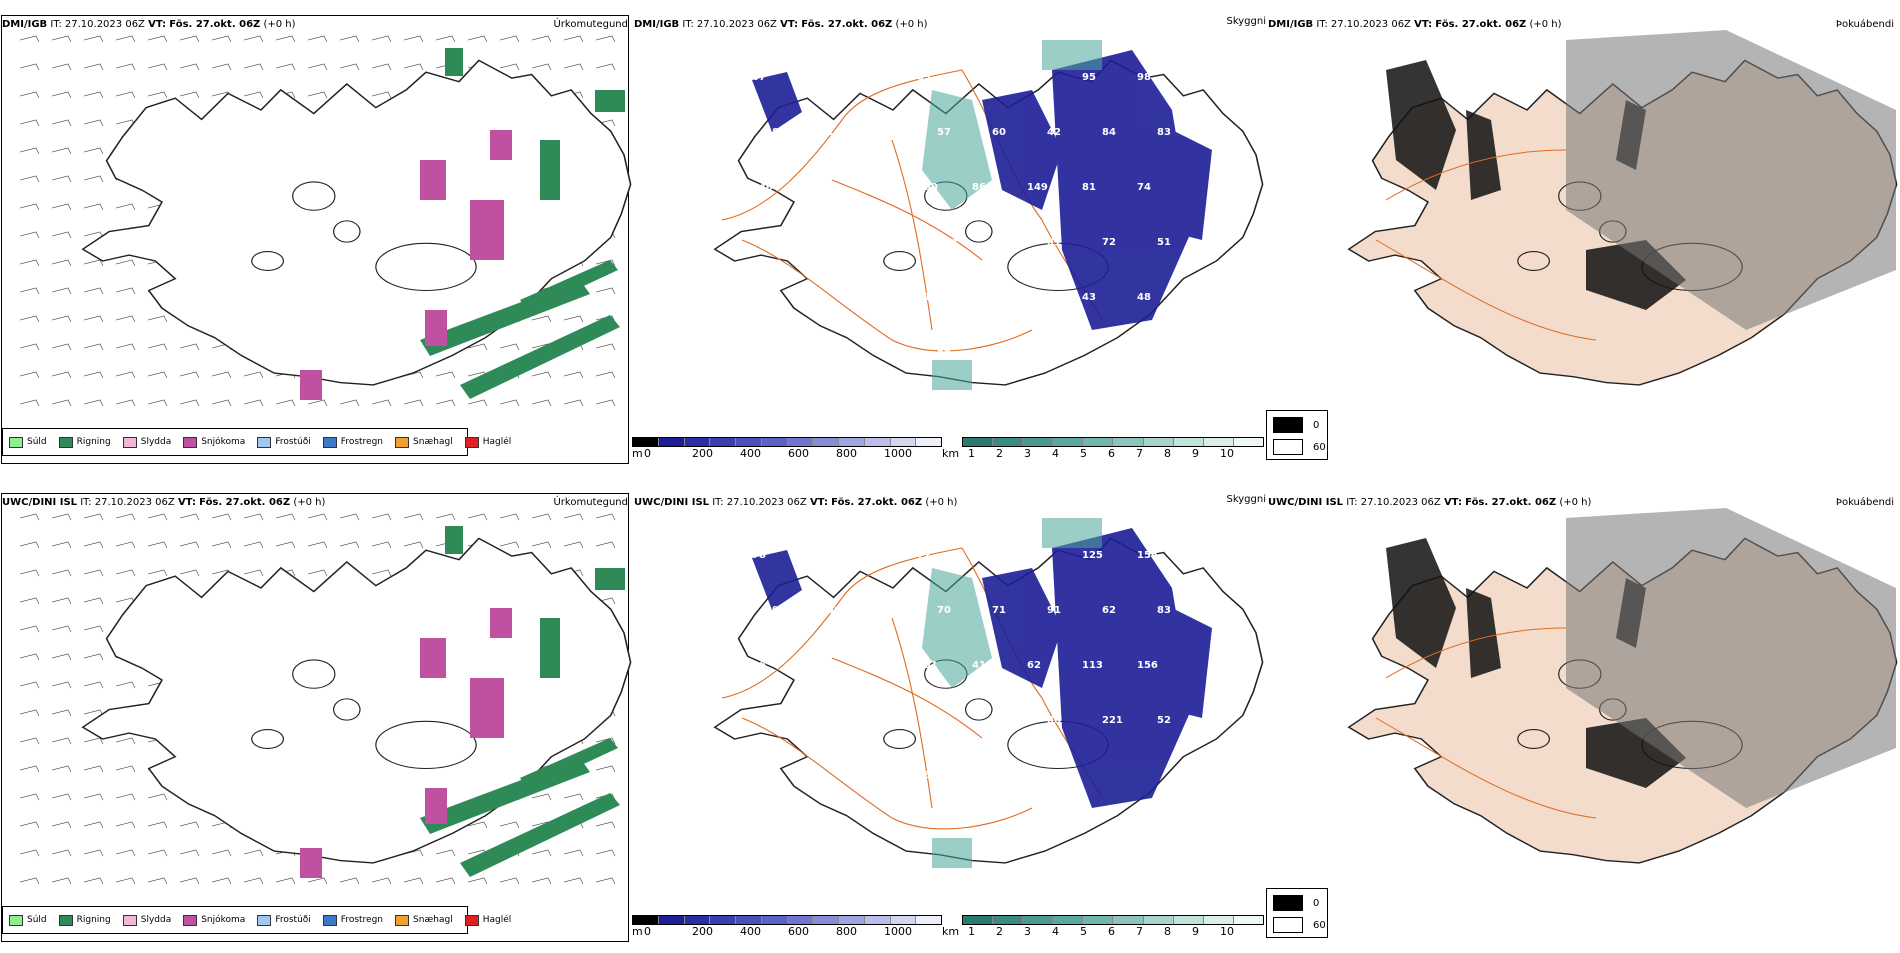  I want to click on panel-title: Úrkomutegund, so click(590, 24).